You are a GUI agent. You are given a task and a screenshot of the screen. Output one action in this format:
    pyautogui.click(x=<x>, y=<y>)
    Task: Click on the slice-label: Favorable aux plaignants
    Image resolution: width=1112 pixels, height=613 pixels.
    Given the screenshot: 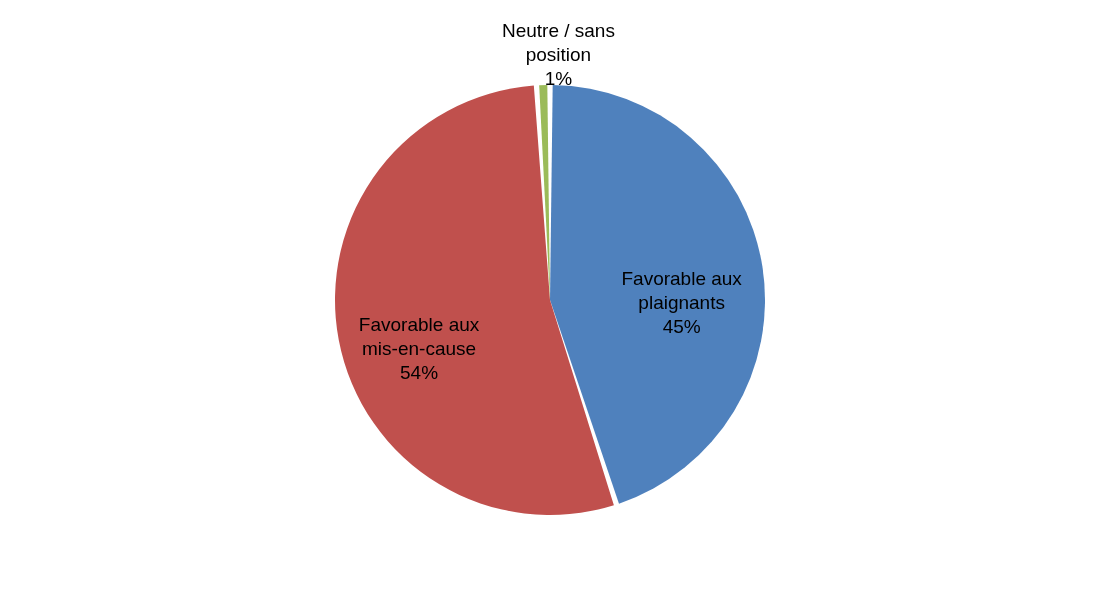 What is the action you would take?
    pyautogui.click(x=682, y=291)
    